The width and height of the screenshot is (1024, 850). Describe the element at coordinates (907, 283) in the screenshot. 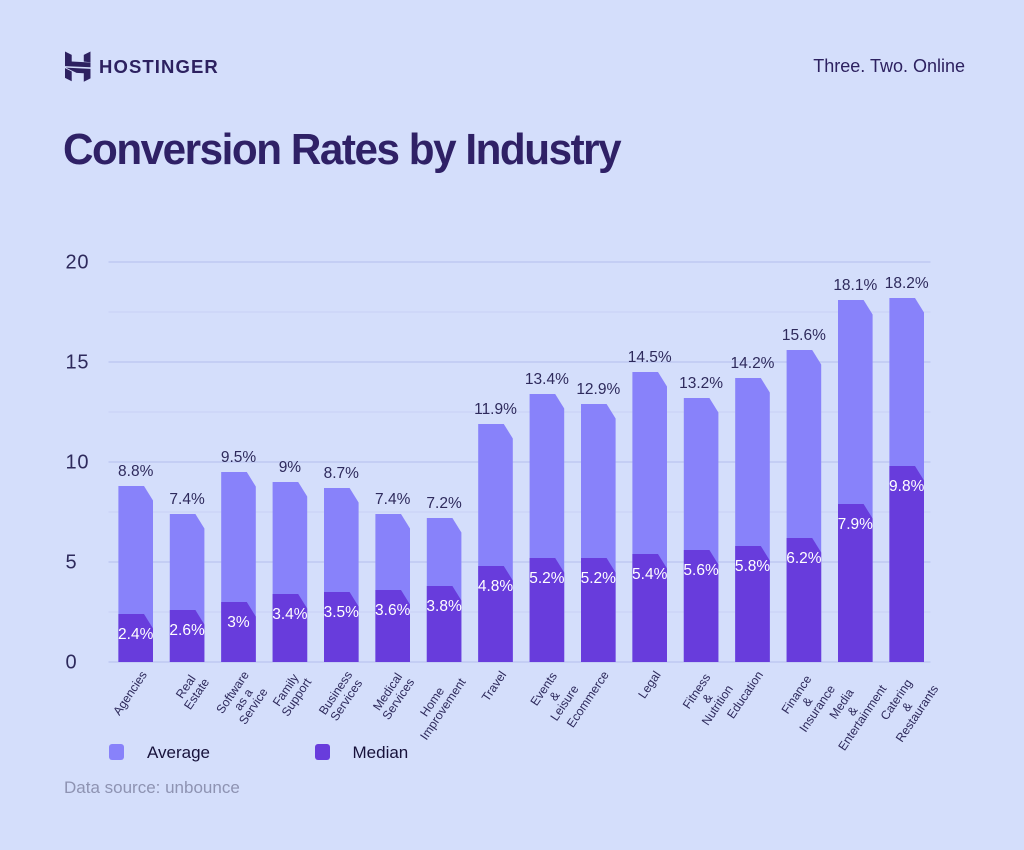

I see `svg-text: 18.2%` at that location.